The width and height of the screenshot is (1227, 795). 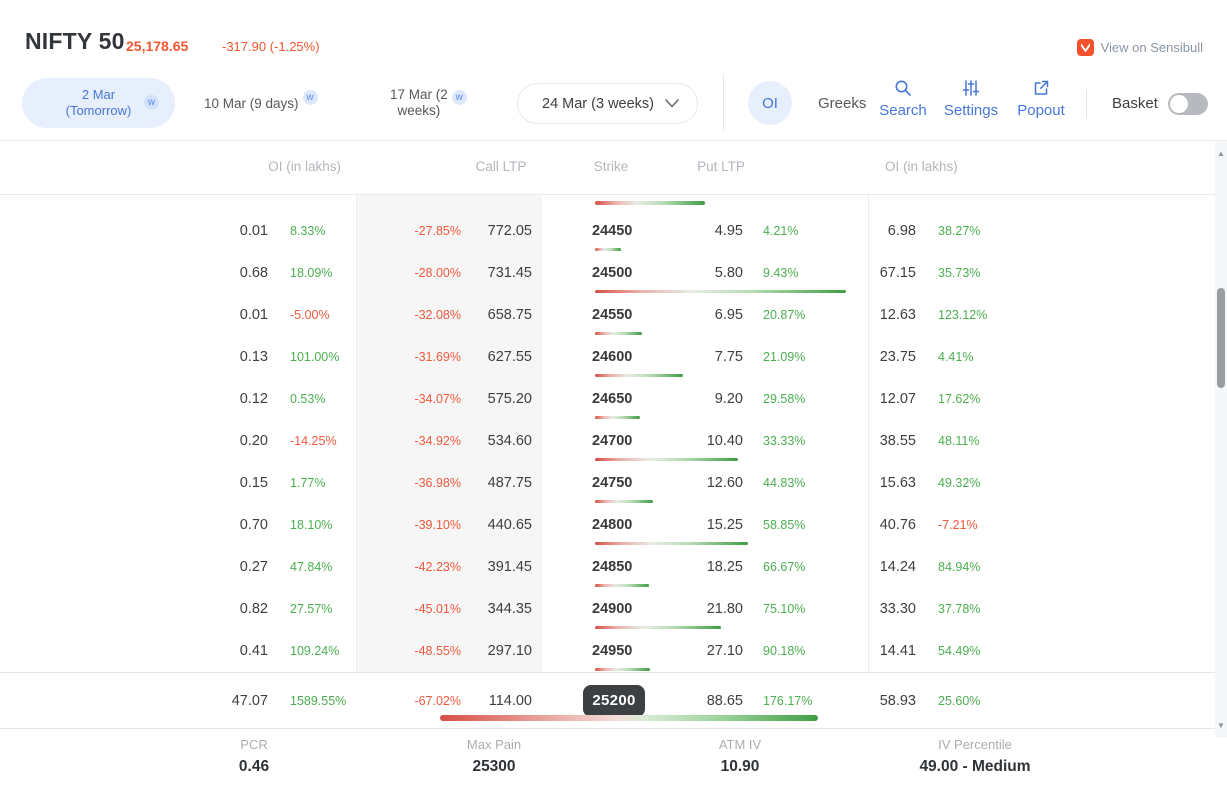 I want to click on scrollbar-thumb, so click(x=1221, y=338).